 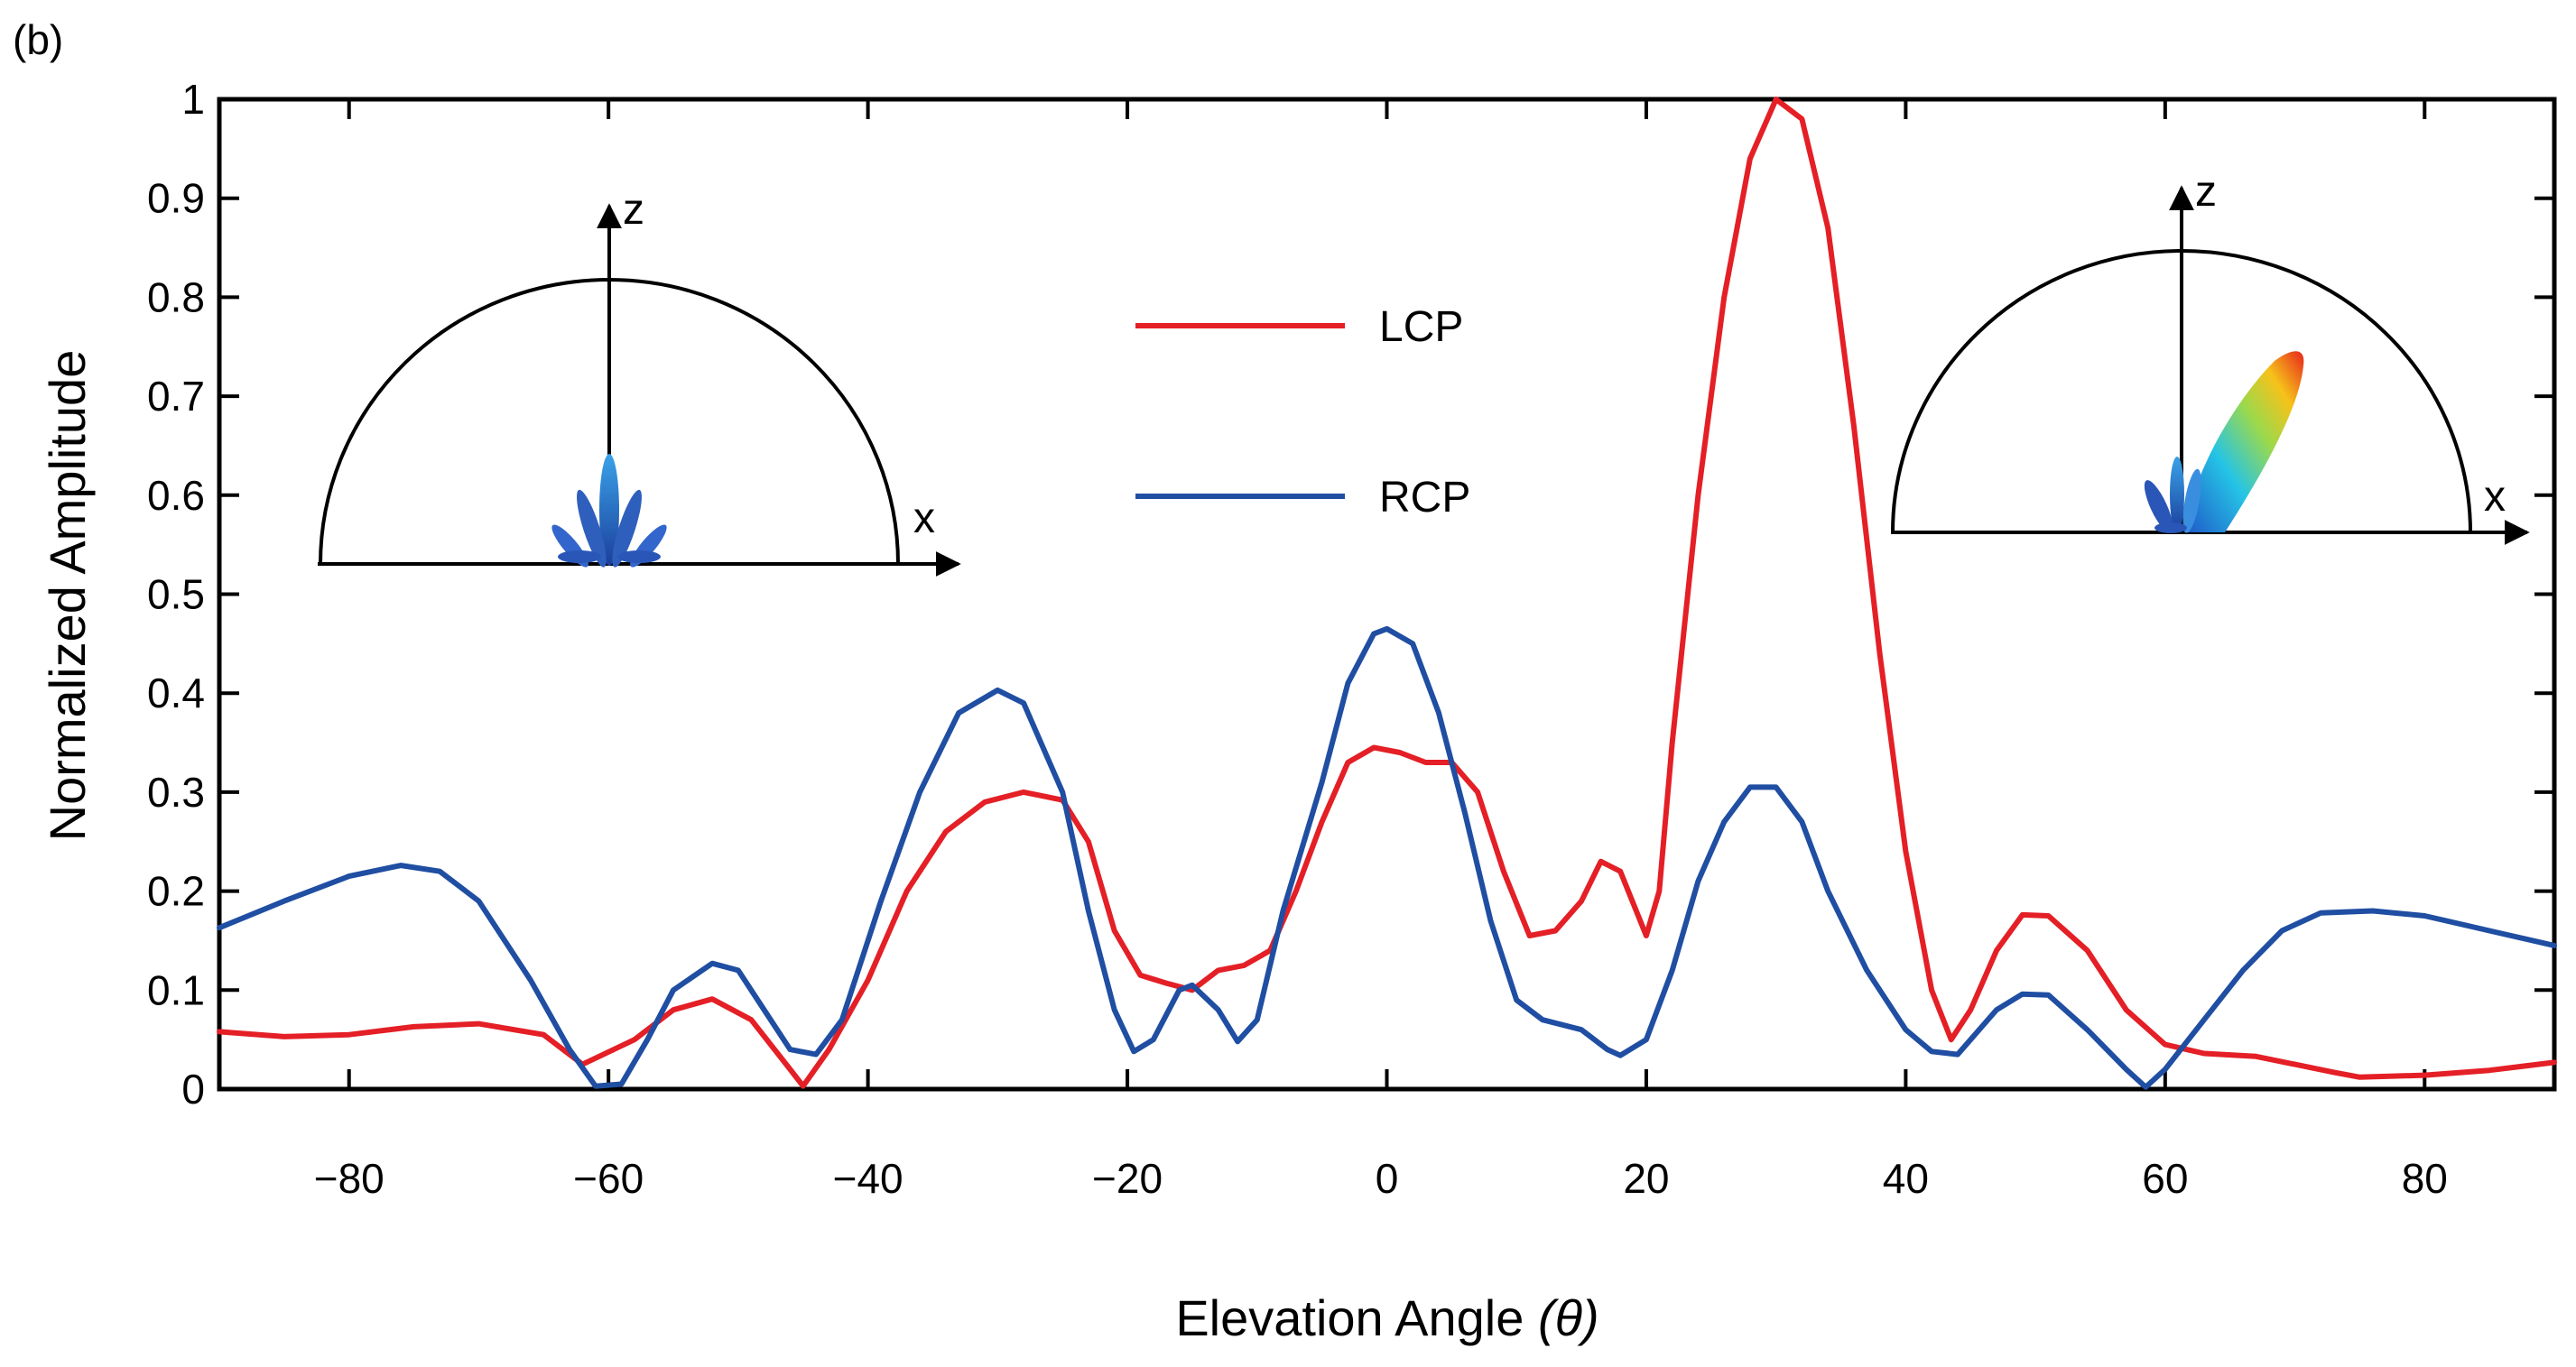 I want to click on inset-right-x-label: x, so click(x=2495, y=497).